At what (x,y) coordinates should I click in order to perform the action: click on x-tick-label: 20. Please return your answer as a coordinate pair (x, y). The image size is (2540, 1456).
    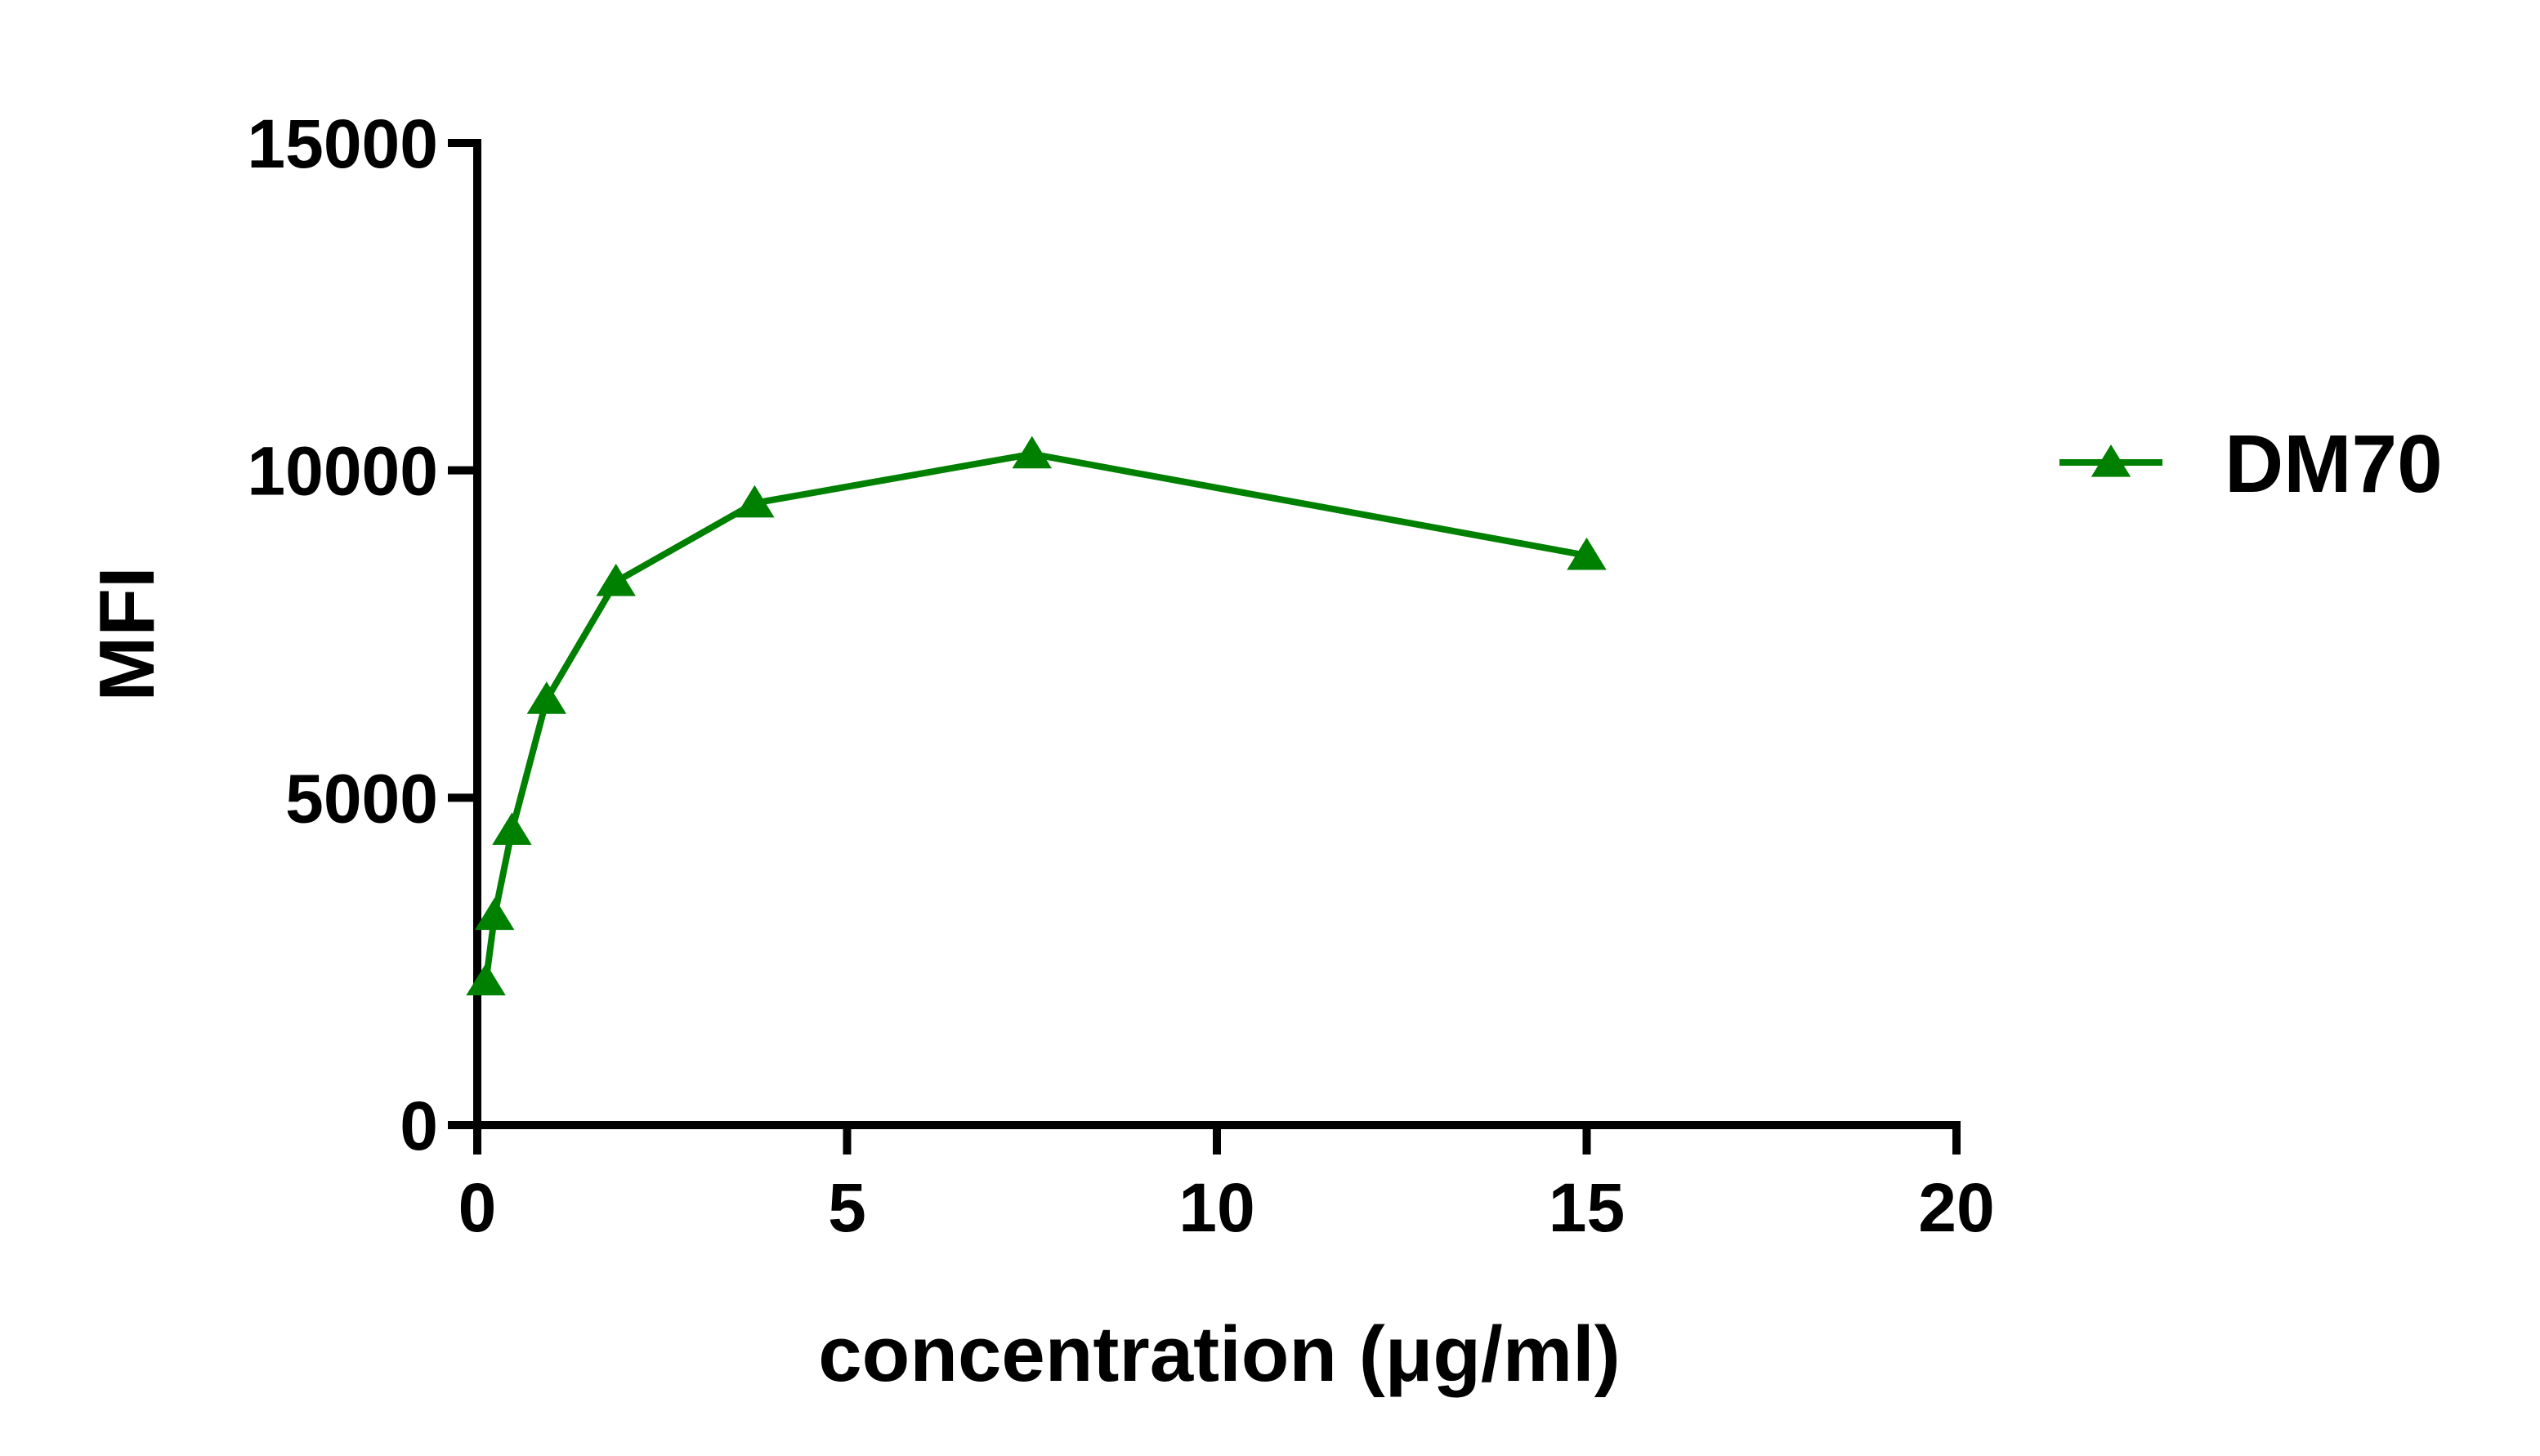
    Looking at the image, I should click on (1956, 1207).